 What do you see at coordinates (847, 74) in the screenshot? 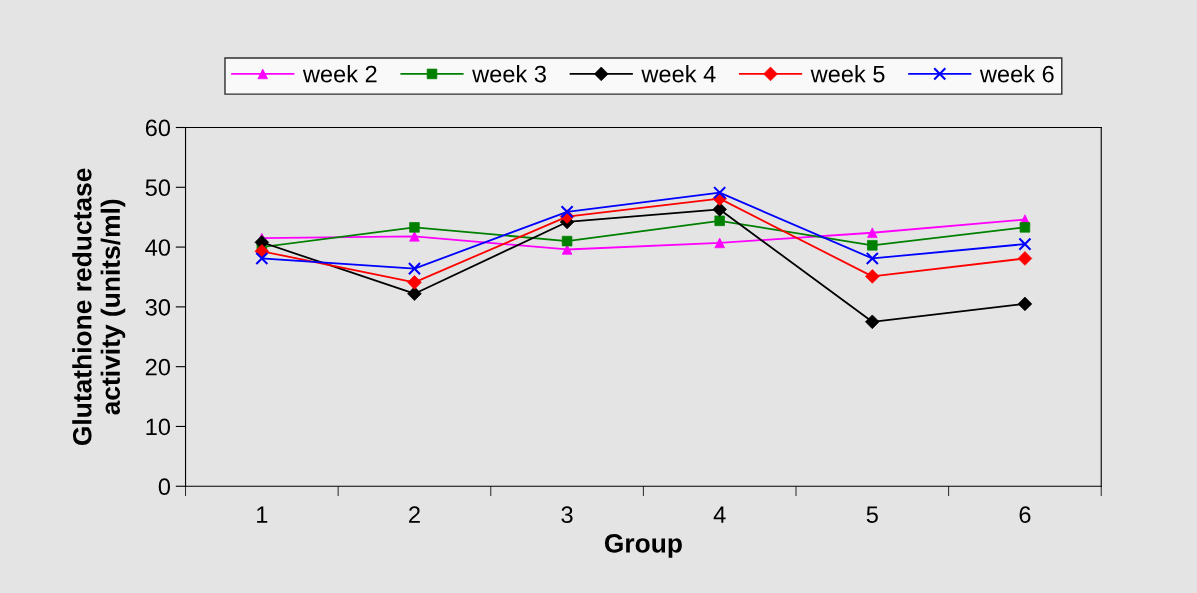
I see `legend-label: week 5` at bounding box center [847, 74].